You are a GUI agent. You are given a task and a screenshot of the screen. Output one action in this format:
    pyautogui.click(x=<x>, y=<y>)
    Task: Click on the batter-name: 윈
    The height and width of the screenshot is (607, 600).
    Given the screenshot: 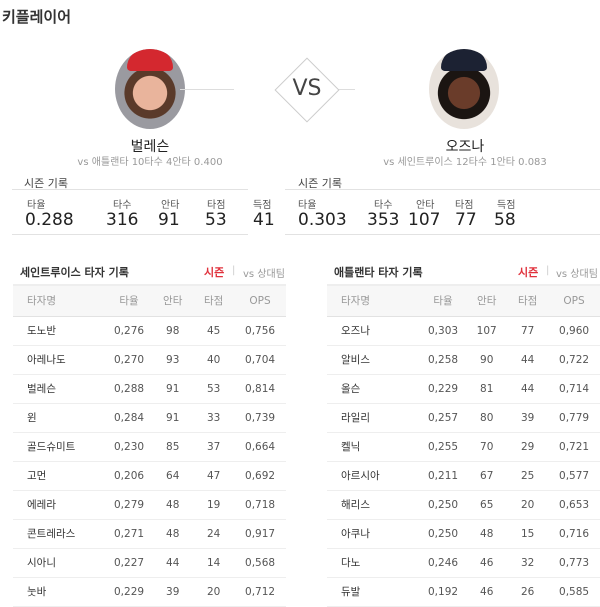 What is the action you would take?
    pyautogui.click(x=59, y=418)
    